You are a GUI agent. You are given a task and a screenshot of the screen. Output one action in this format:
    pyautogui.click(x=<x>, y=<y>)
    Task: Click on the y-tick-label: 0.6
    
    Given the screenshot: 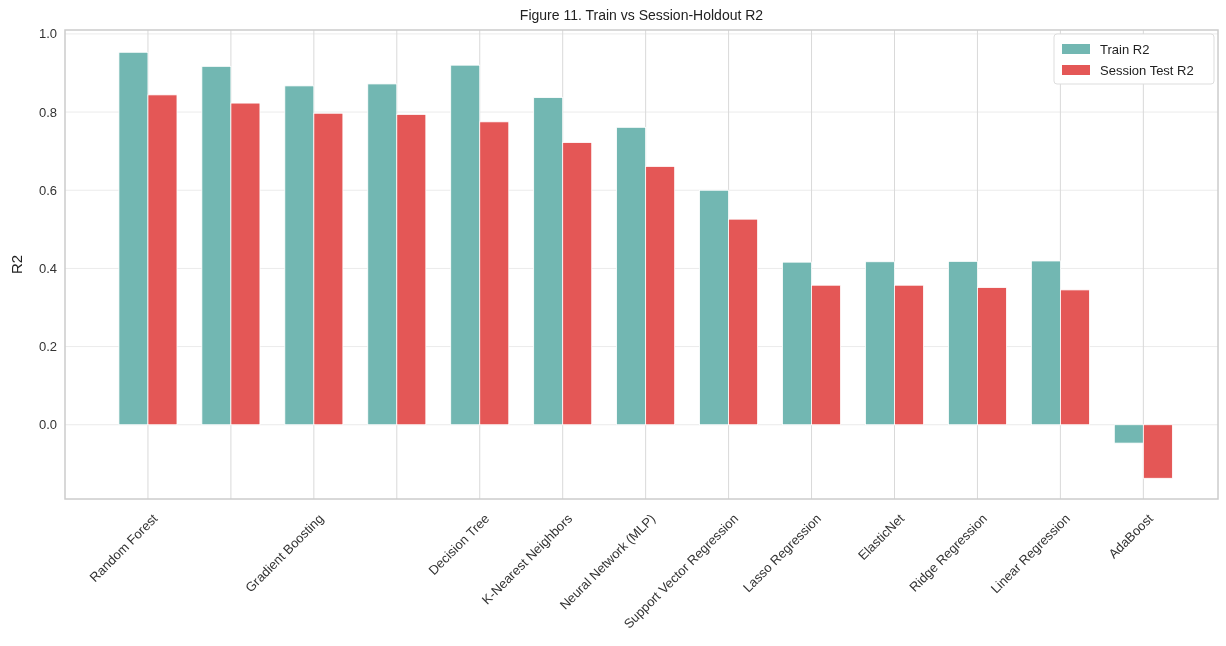 What is the action you would take?
    pyautogui.click(x=47, y=190)
    